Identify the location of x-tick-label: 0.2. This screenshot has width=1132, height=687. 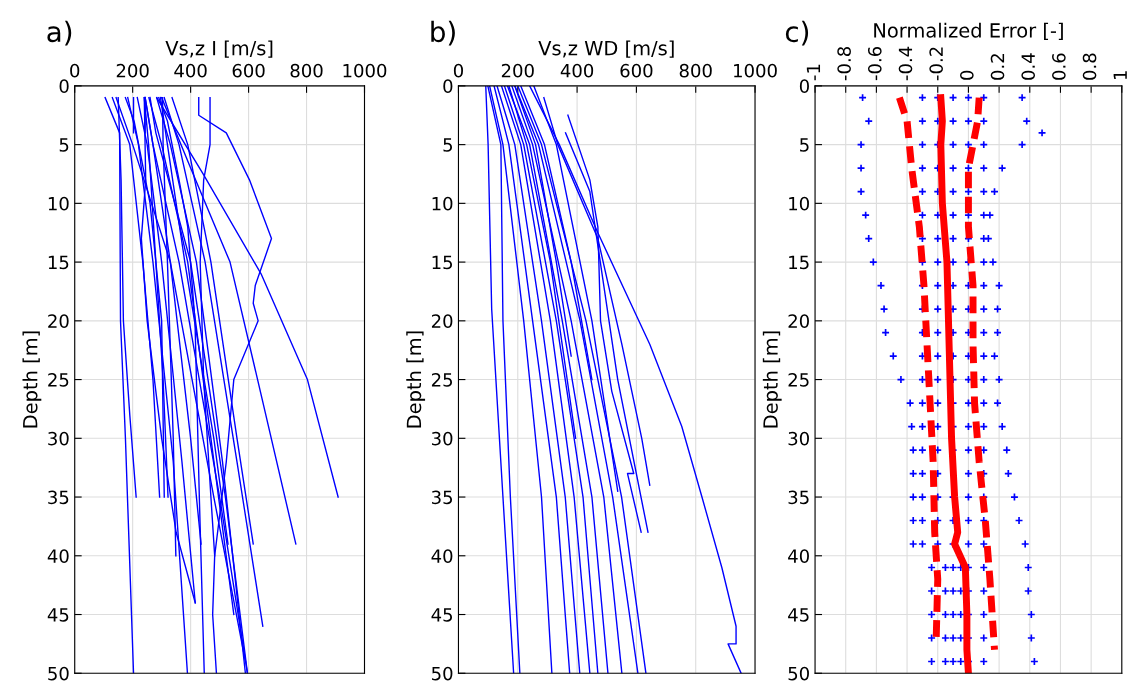
(997, 67).